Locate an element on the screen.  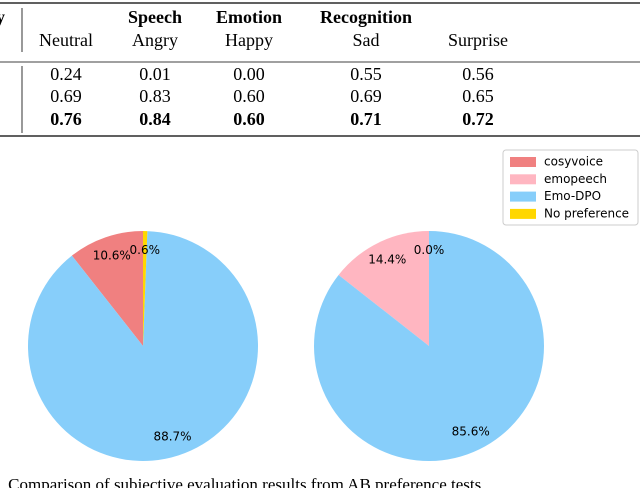
slice-label: 14.4% is located at coordinates (387, 260).